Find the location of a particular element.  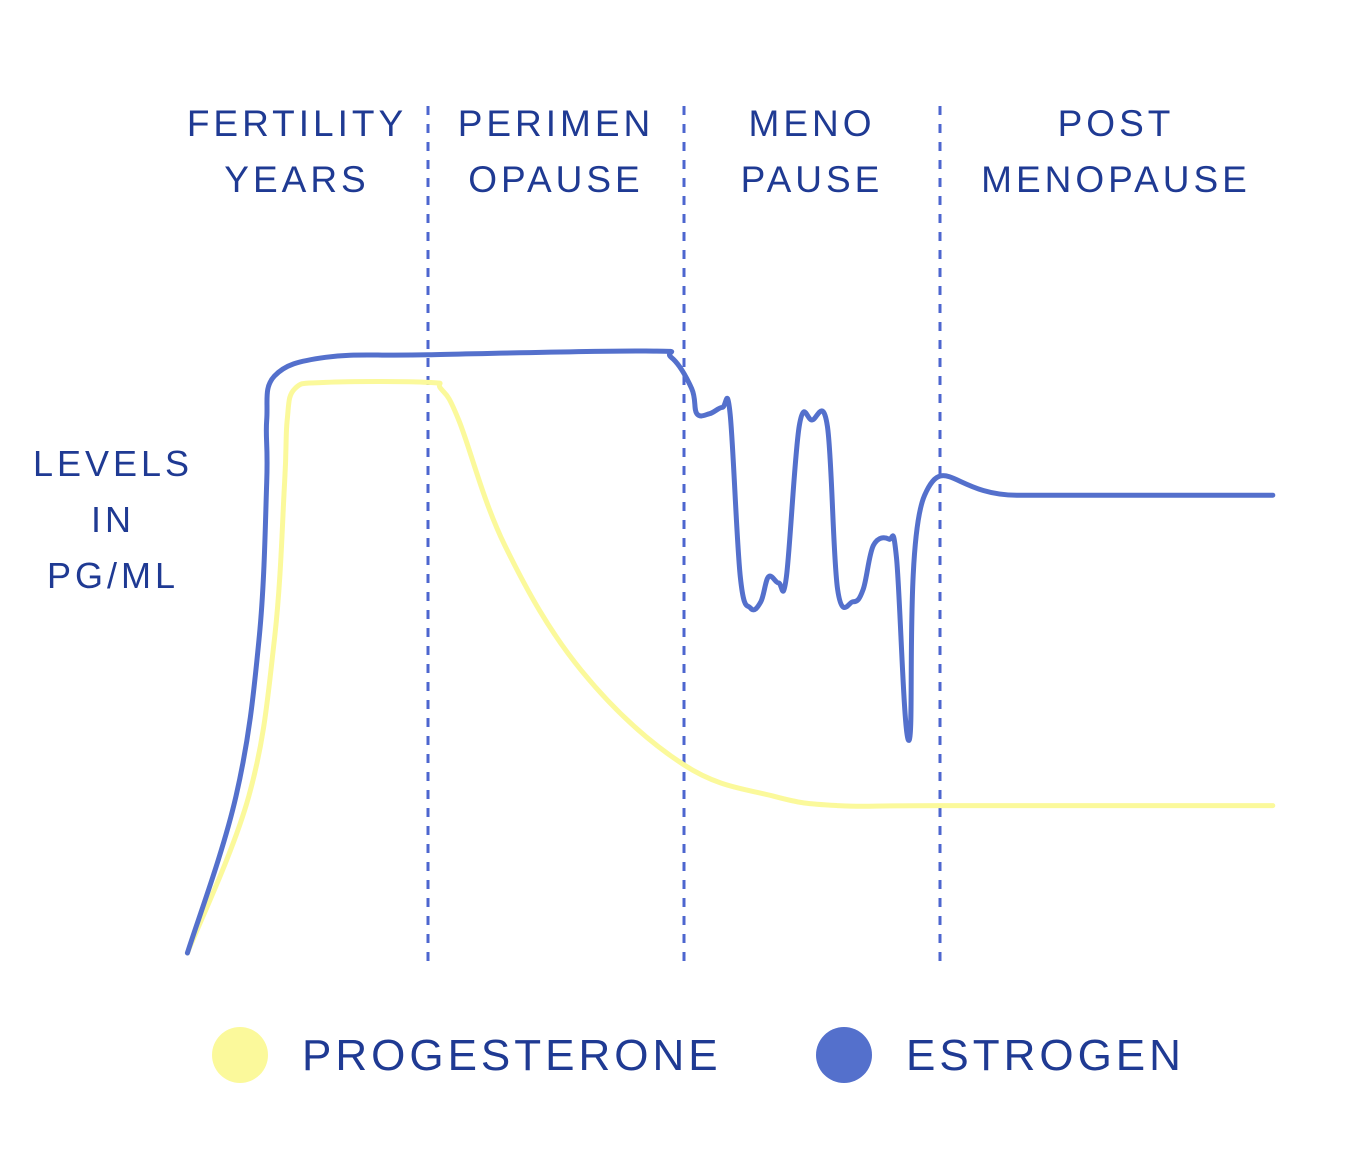

legend: PROGESTERONE ESTROGEN is located at coordinates (698, 1055).